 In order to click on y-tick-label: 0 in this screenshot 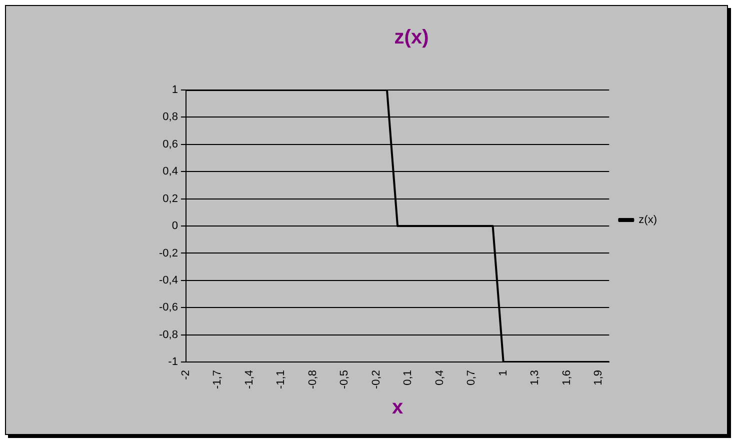, I will do `click(175, 226)`.